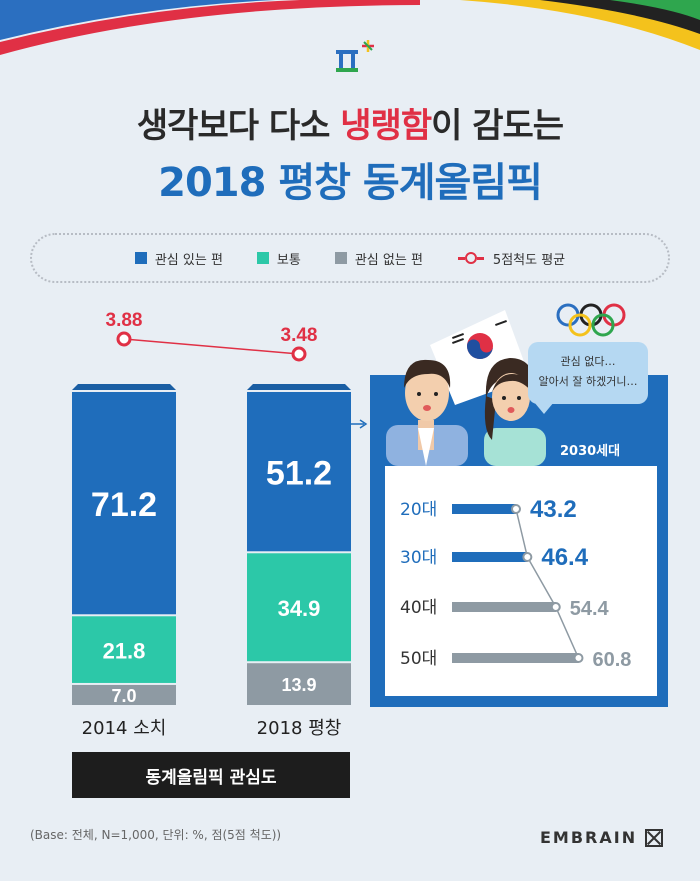  Describe the element at coordinates (340, 258) in the screenshot. I see `legend-swatch-not-interested` at that location.